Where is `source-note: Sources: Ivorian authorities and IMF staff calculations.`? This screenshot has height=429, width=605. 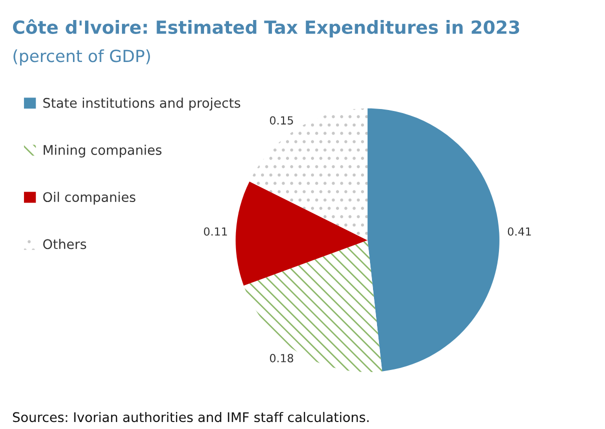 source-note: Sources: Ivorian authorities and IMF staff calculations. is located at coordinates (190, 417).